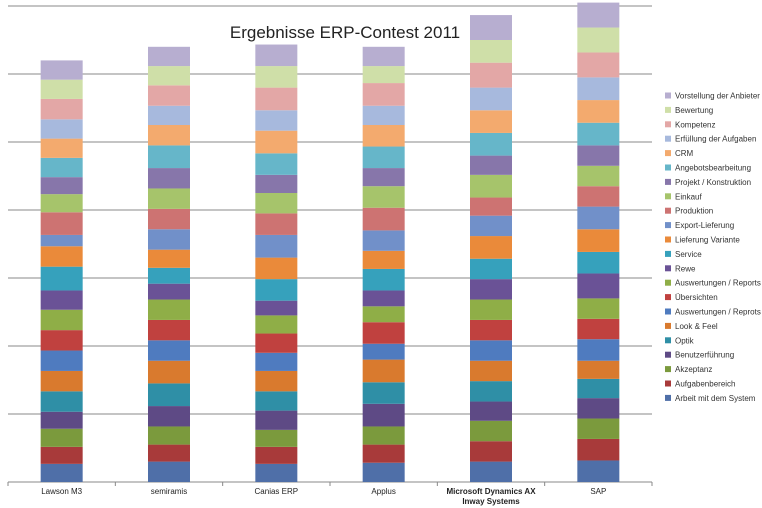 The width and height of the screenshot is (762, 508). I want to click on legend-label: Arbeit mit dem System, so click(715, 398).